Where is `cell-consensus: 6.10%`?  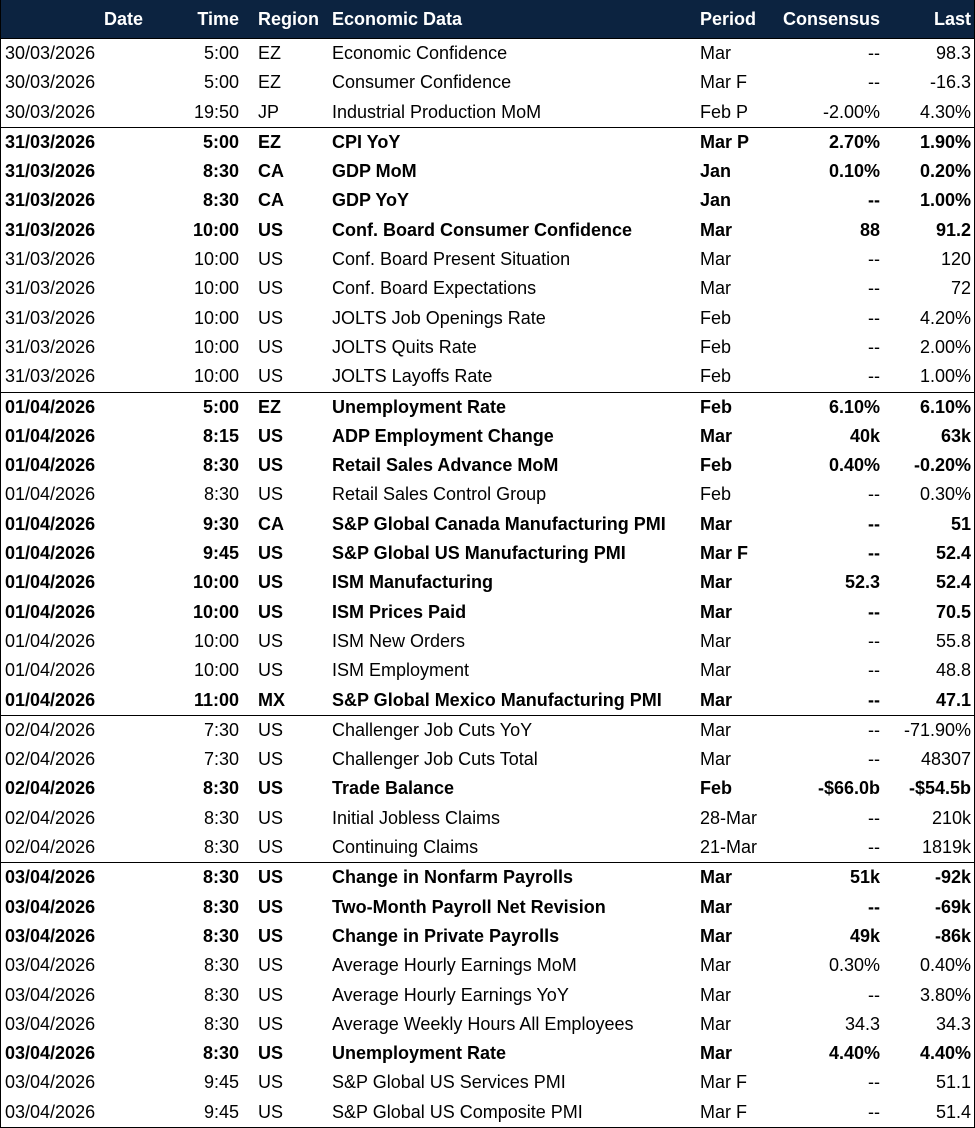
cell-consensus: 6.10% is located at coordinates (854, 406).